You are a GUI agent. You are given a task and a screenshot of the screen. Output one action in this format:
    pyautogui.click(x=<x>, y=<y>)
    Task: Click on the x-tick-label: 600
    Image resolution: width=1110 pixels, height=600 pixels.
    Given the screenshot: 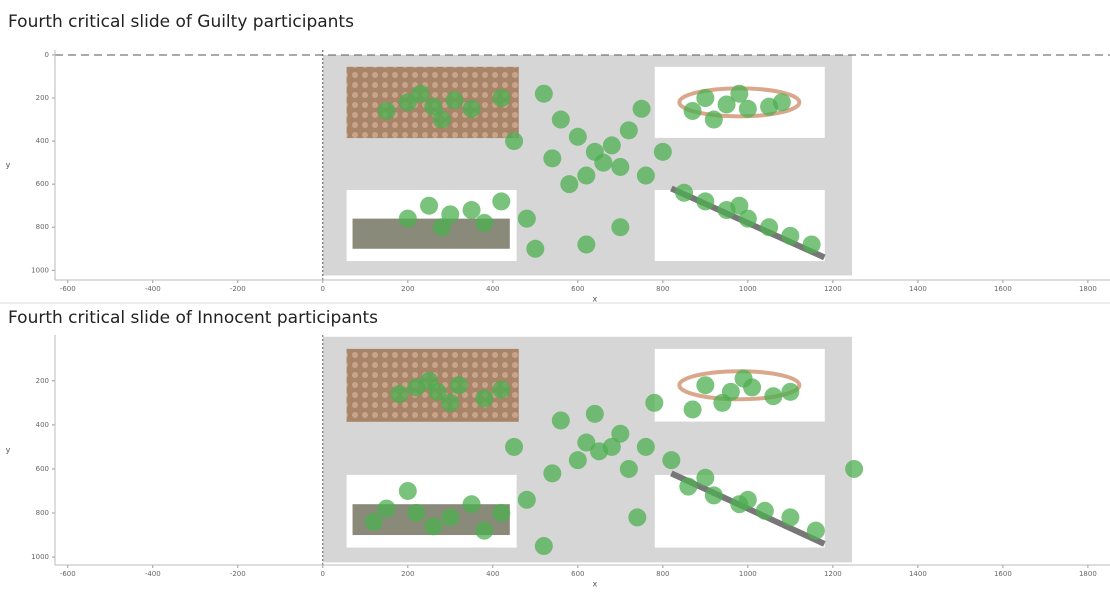 What is the action you would take?
    pyautogui.click(x=577, y=574)
    